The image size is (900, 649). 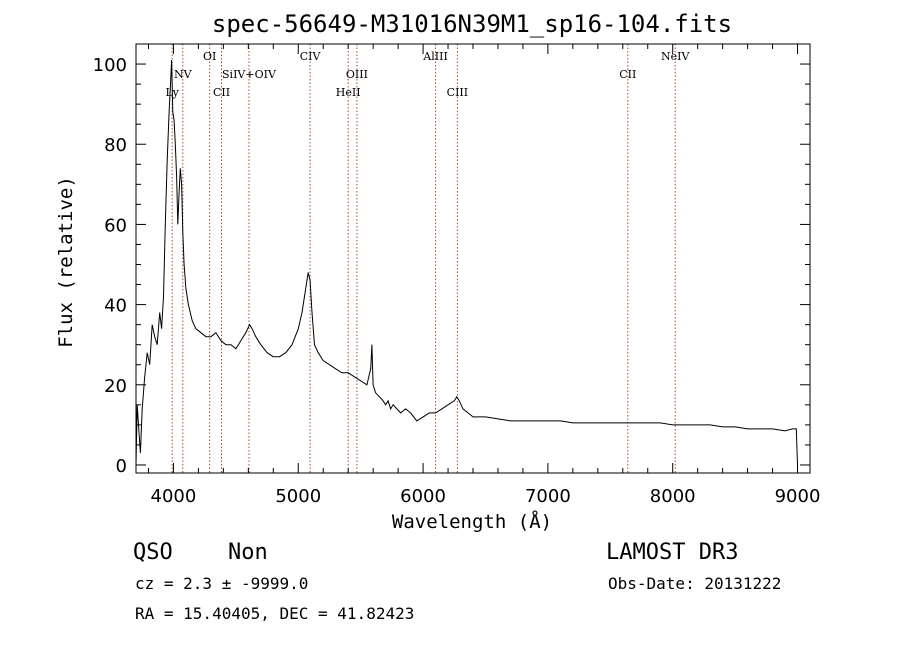 I want to click on emission-line-label: OIII, so click(x=357, y=74).